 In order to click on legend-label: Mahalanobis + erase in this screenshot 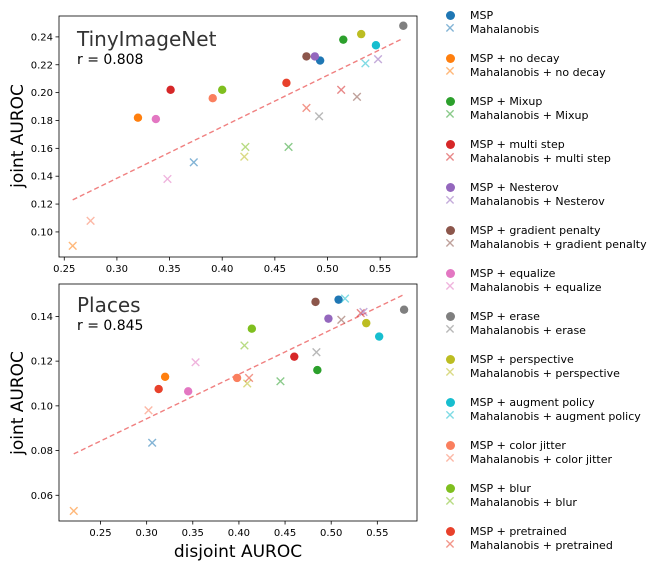, I will do `click(528, 330)`.